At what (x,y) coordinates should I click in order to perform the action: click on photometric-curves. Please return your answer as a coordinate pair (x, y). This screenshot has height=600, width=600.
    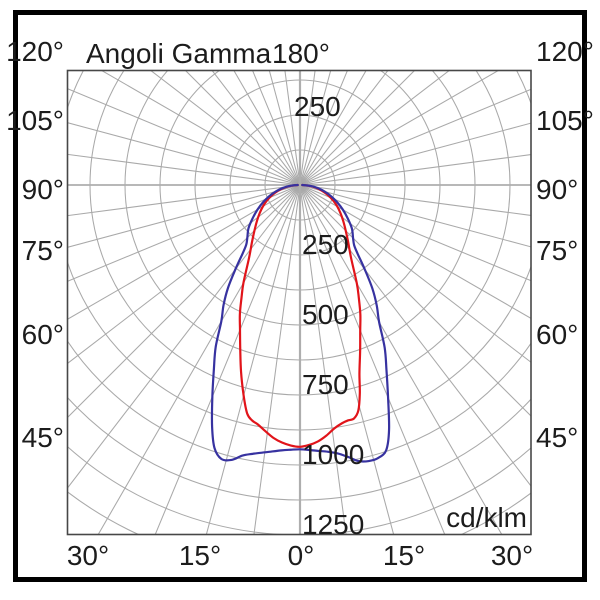
    Looking at the image, I should click on (300, 323).